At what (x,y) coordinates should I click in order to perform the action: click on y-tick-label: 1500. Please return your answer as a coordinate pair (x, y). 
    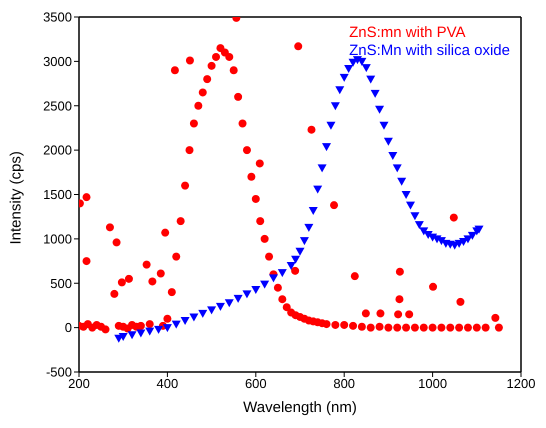
    Looking at the image, I should click on (57, 194).